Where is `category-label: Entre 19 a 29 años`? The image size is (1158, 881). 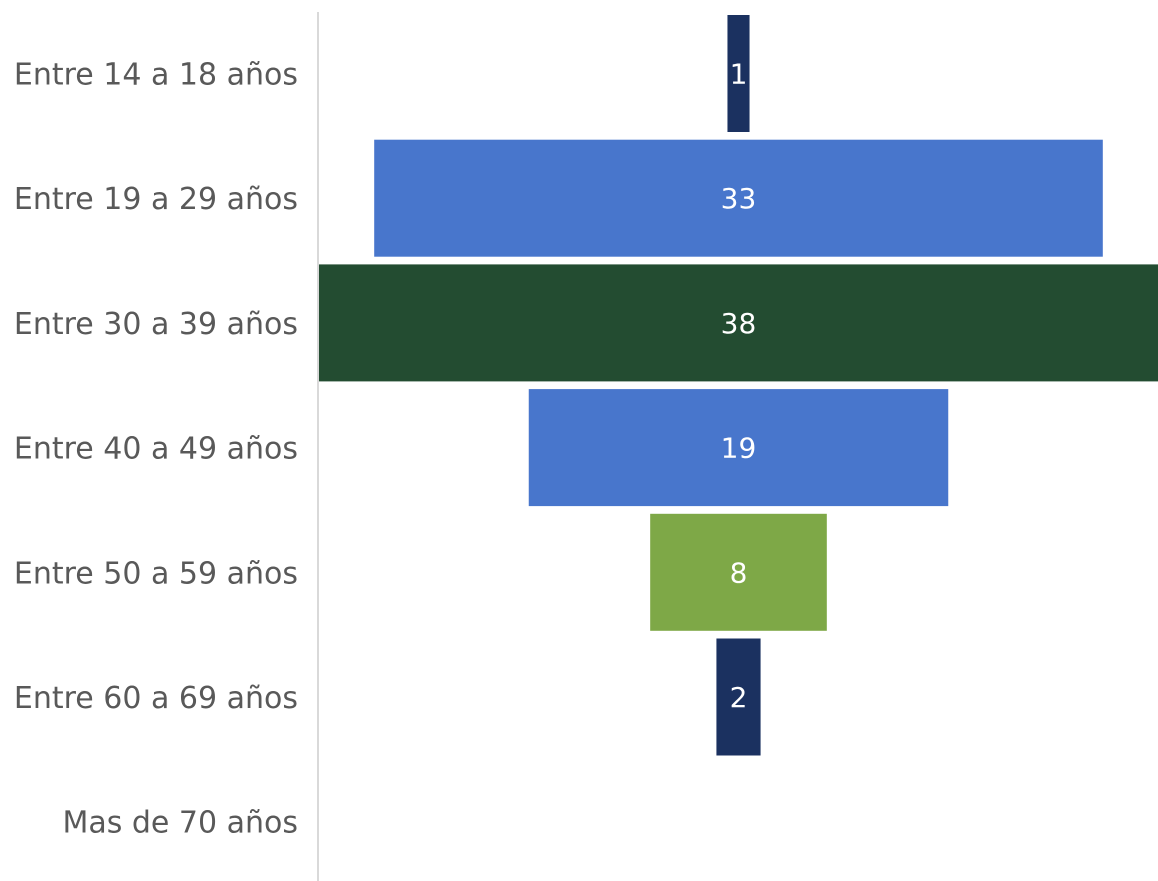 category-label: Entre 19 a 29 años is located at coordinates (156, 199).